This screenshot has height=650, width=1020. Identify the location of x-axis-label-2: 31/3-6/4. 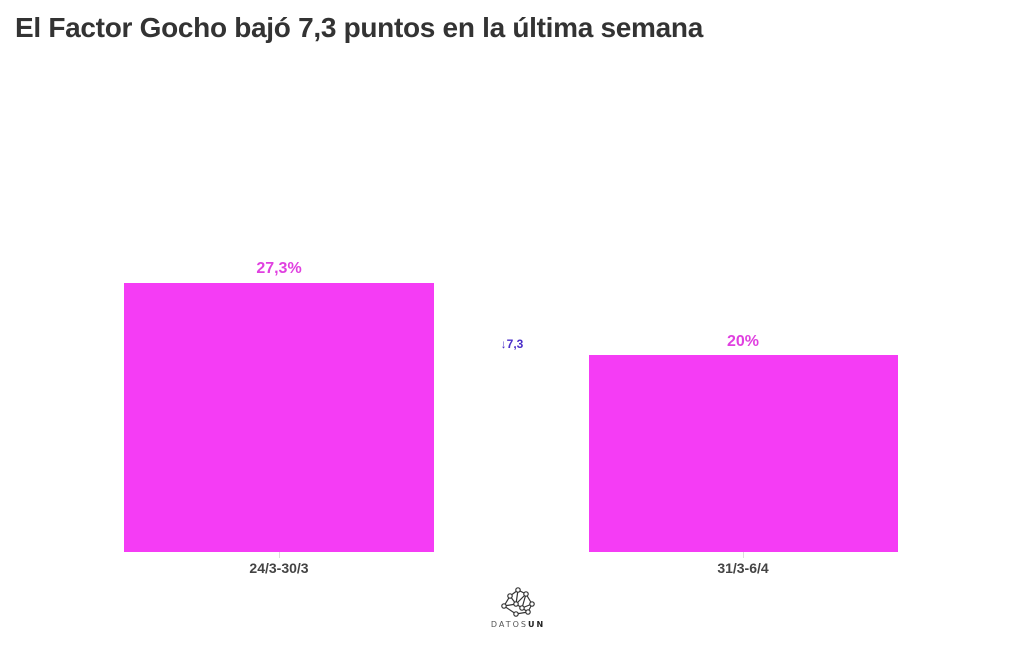
(743, 568).